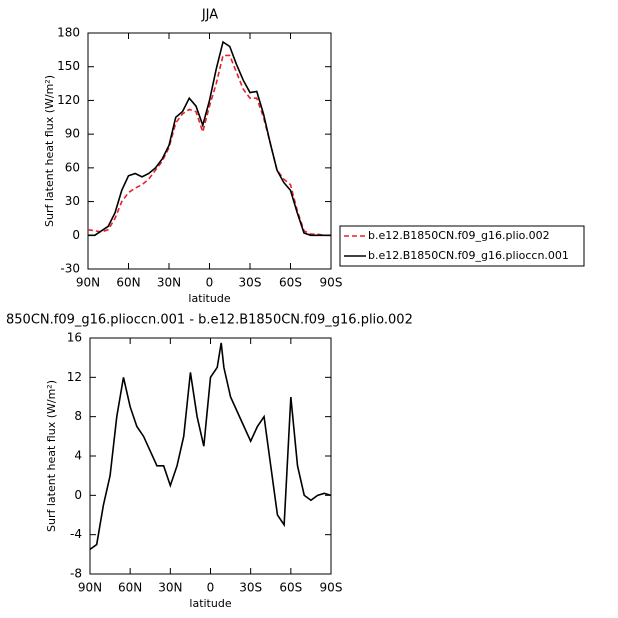 Image resolution: width=618 pixels, height=618 pixels. I want to click on y-tick-label: 4, so click(78, 456).